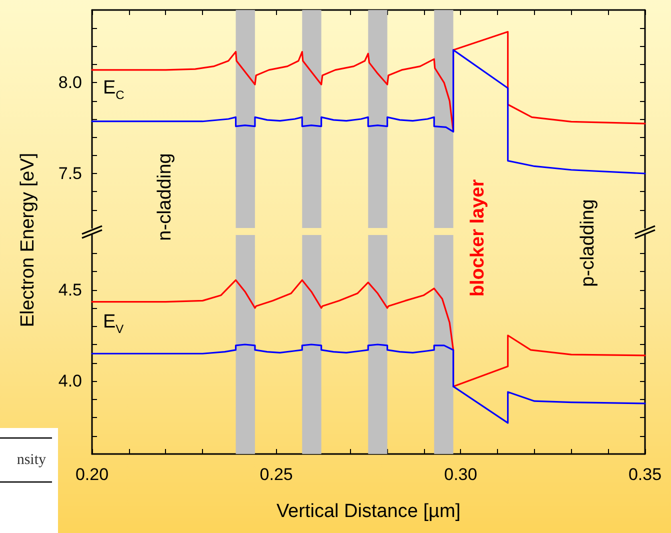  What do you see at coordinates (165, 197) in the screenshot?
I see `annotation: n-cladding` at bounding box center [165, 197].